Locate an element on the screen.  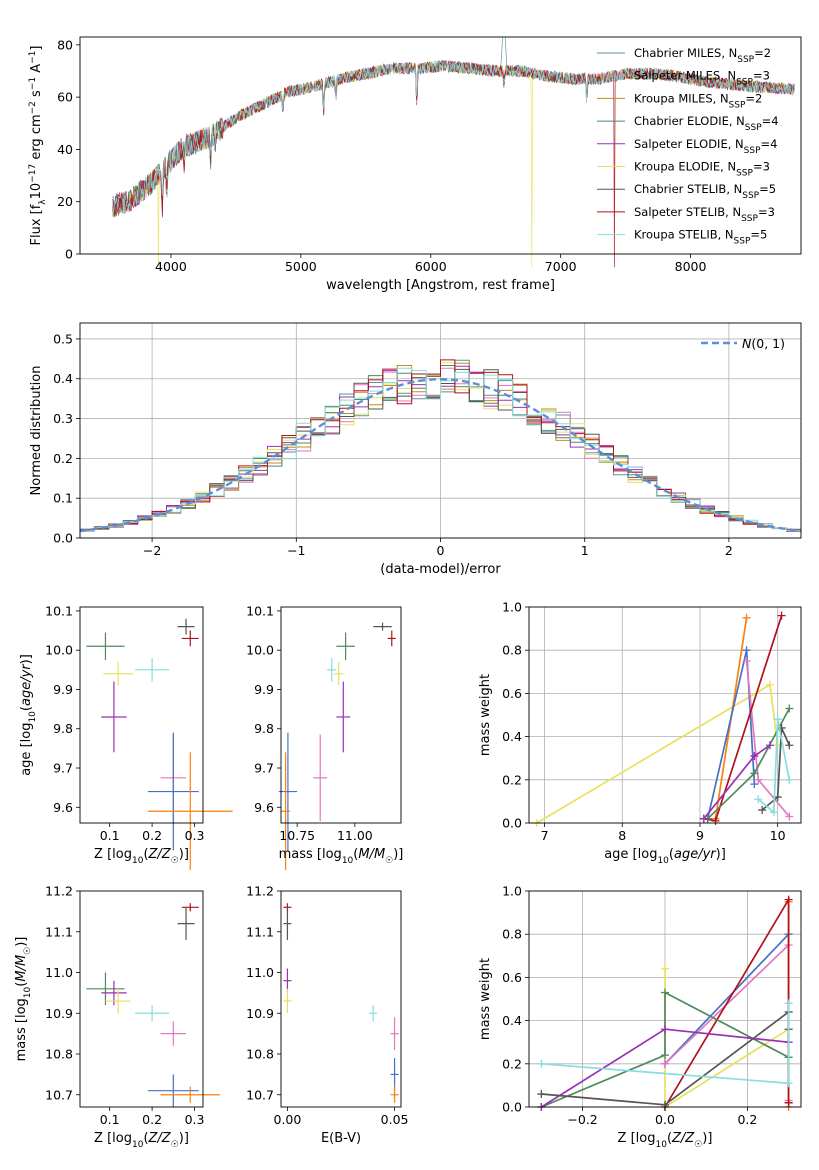
y-tick-label: 11.2 is located at coordinates (59, 891).